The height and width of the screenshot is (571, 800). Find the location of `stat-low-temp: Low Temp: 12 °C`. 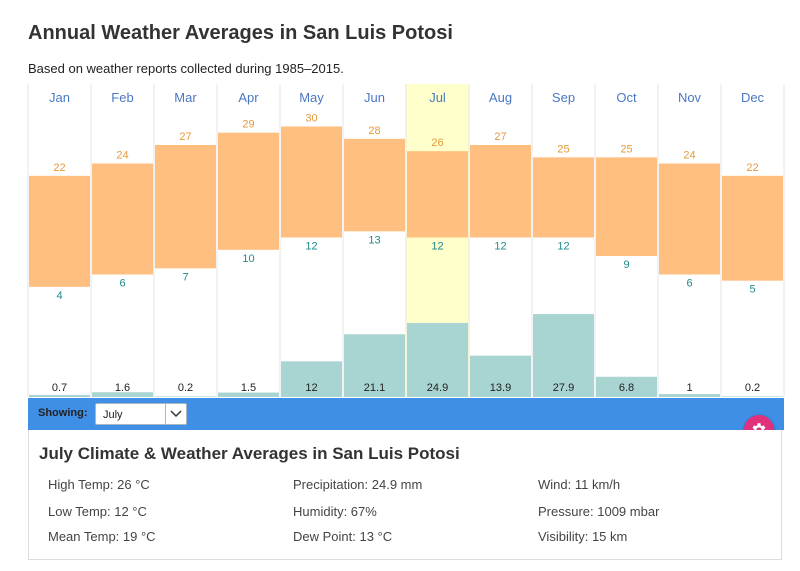

stat-low-temp: Low Temp: 12 °C is located at coordinates (97, 511).